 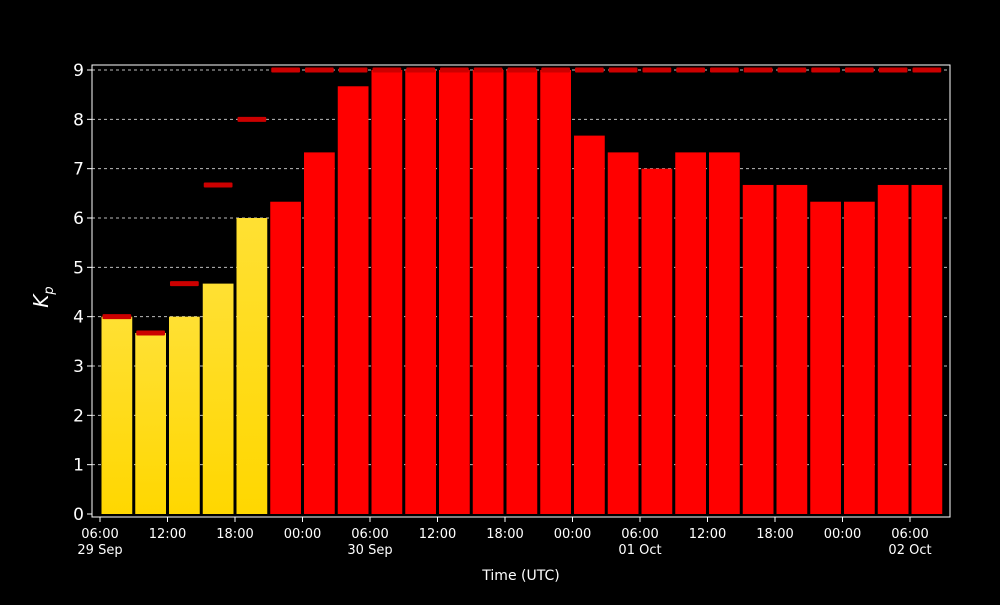 I want to click on y-axis-label: Kp, so click(x=43, y=296).